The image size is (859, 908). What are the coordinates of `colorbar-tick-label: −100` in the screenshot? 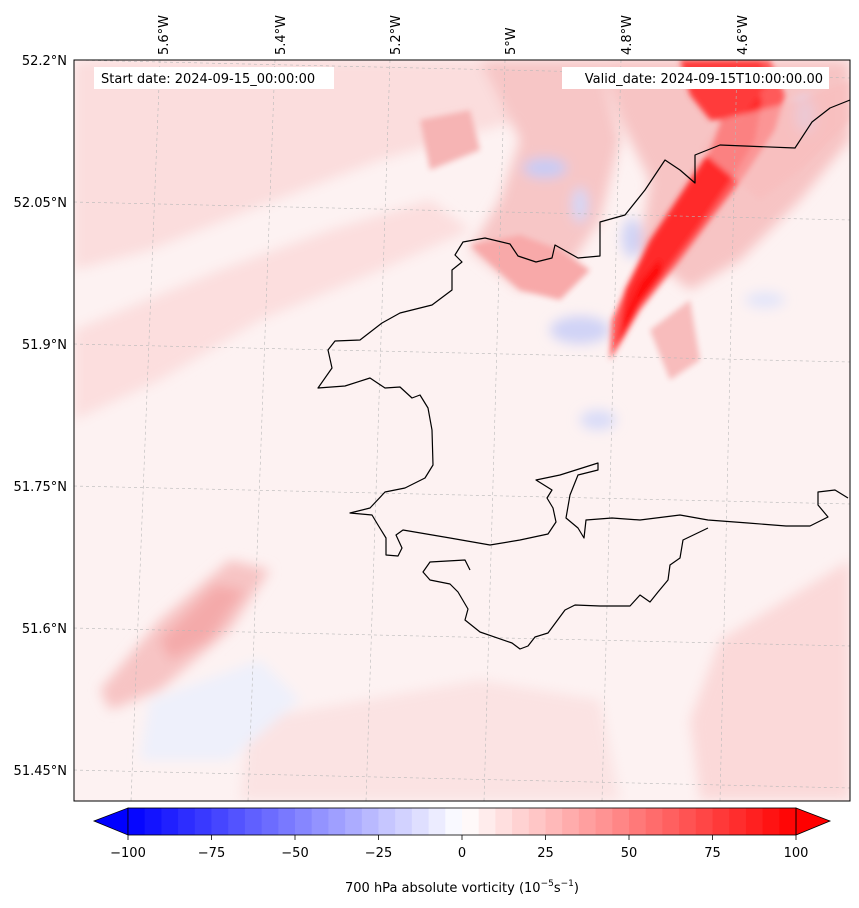 It's located at (128, 853).